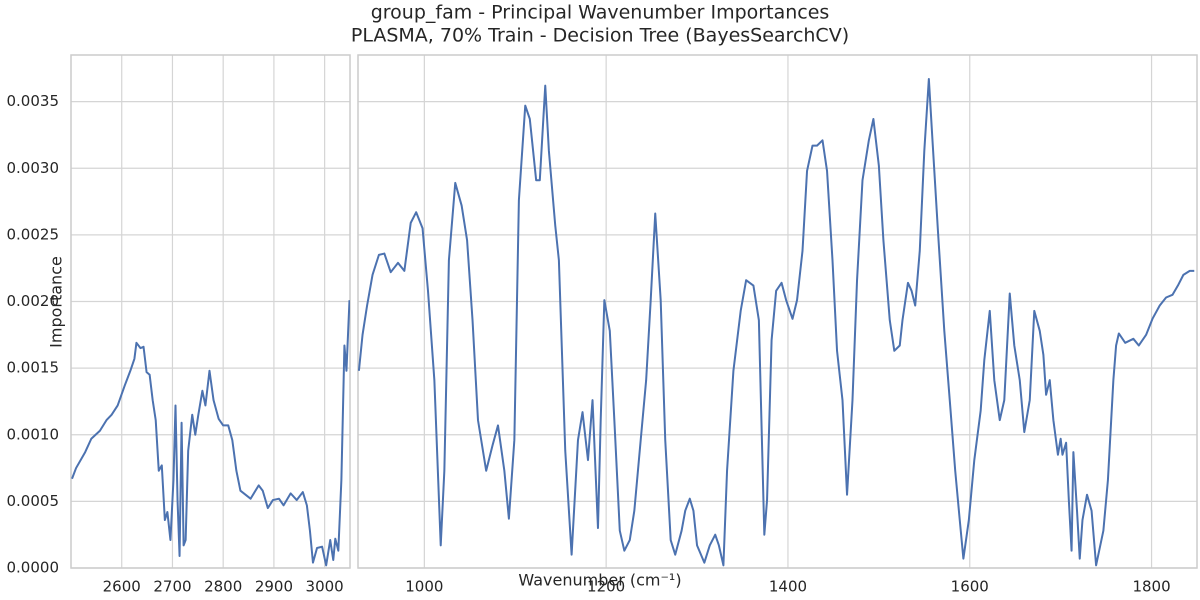 The width and height of the screenshot is (1200, 600). I want to click on y-tick-label: 0.0030, so click(33, 168).